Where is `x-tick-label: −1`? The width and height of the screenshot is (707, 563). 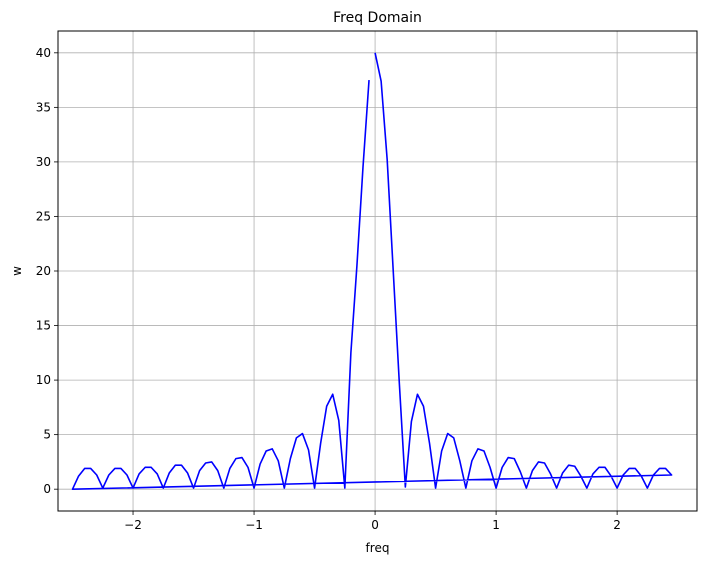
x-tick-label: −1 is located at coordinates (254, 525).